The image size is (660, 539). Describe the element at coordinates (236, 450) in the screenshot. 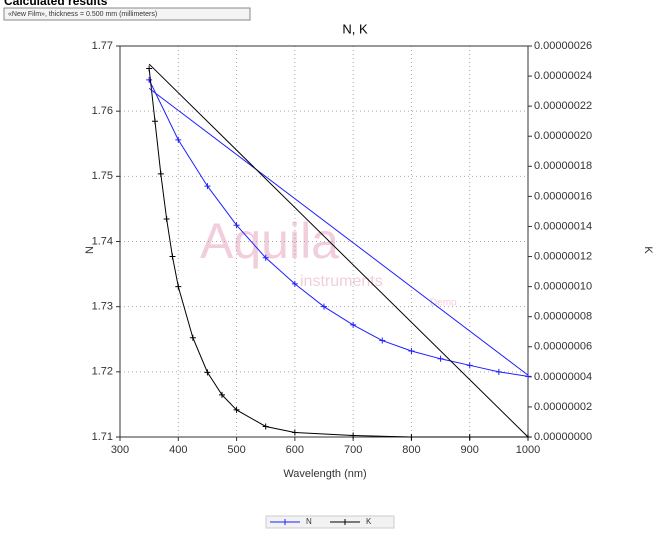

I see `x-tick-label: 500` at that location.